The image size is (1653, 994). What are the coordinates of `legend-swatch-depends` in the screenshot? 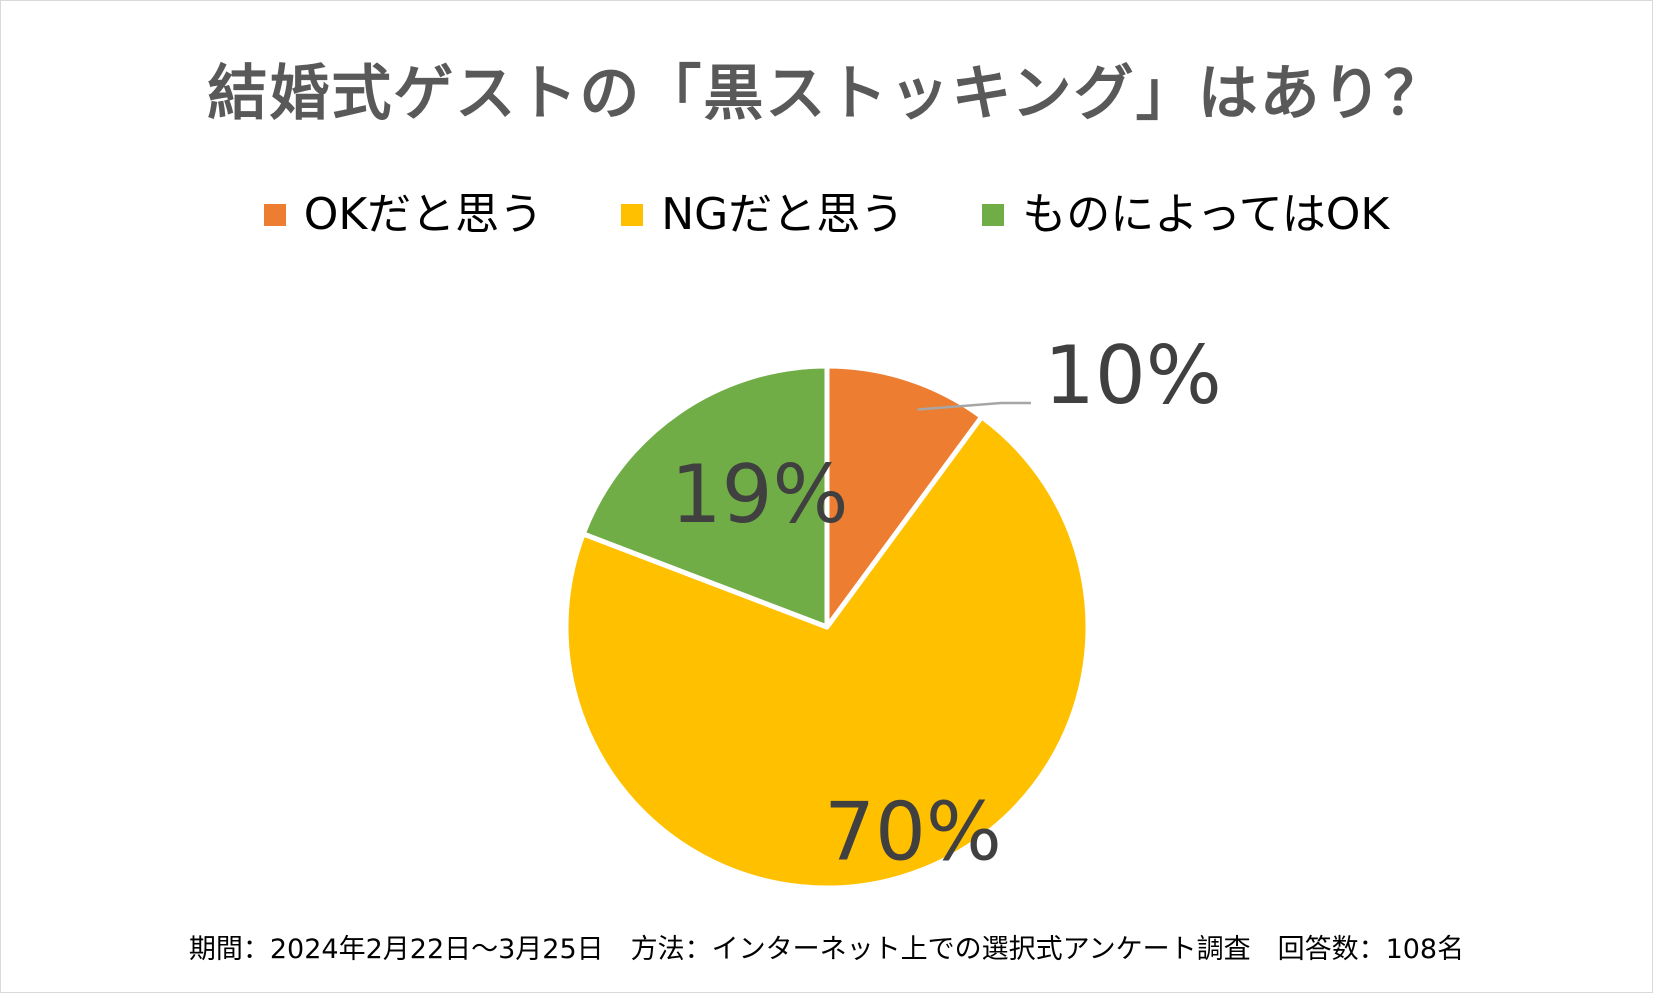 It's located at (993, 215).